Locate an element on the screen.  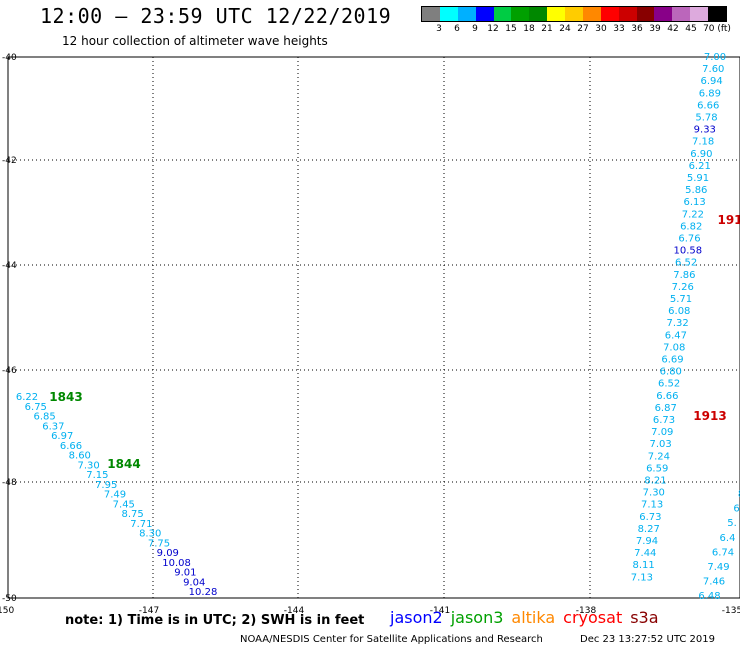
wave-height-label: 7.46 is located at coordinates (714, 582).